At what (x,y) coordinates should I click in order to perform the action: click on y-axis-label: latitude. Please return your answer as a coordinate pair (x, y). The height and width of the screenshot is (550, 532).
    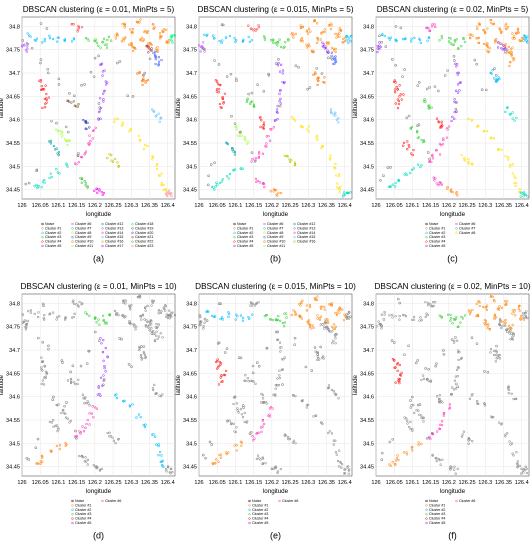
    Looking at the image, I should click on (178, 107).